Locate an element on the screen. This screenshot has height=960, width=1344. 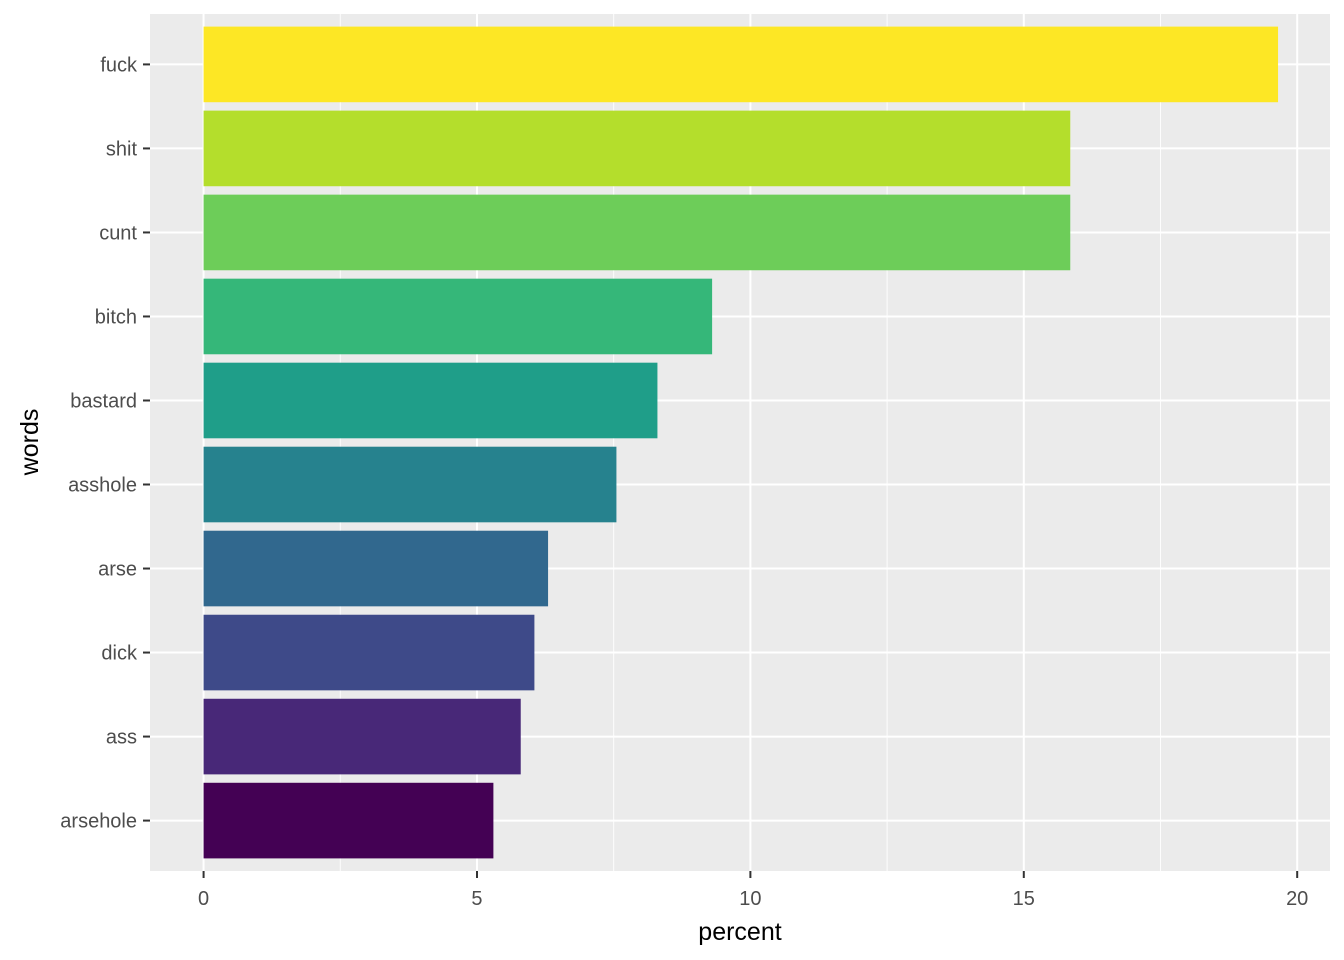
bar-dick is located at coordinates (369, 652).